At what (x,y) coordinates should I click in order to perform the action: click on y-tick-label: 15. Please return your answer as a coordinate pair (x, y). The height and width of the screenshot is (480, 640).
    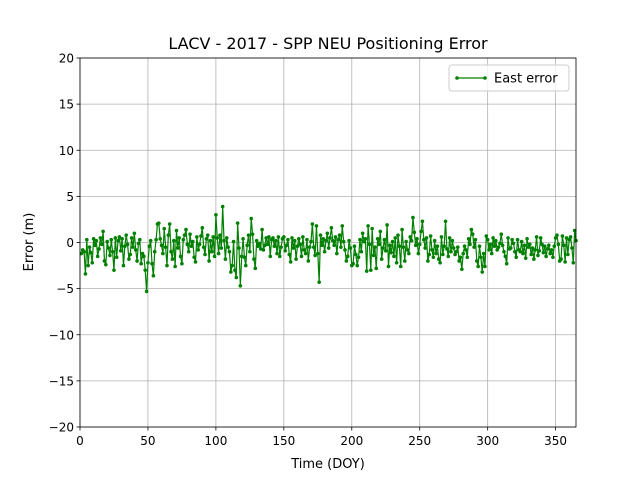
    Looking at the image, I should click on (66, 105).